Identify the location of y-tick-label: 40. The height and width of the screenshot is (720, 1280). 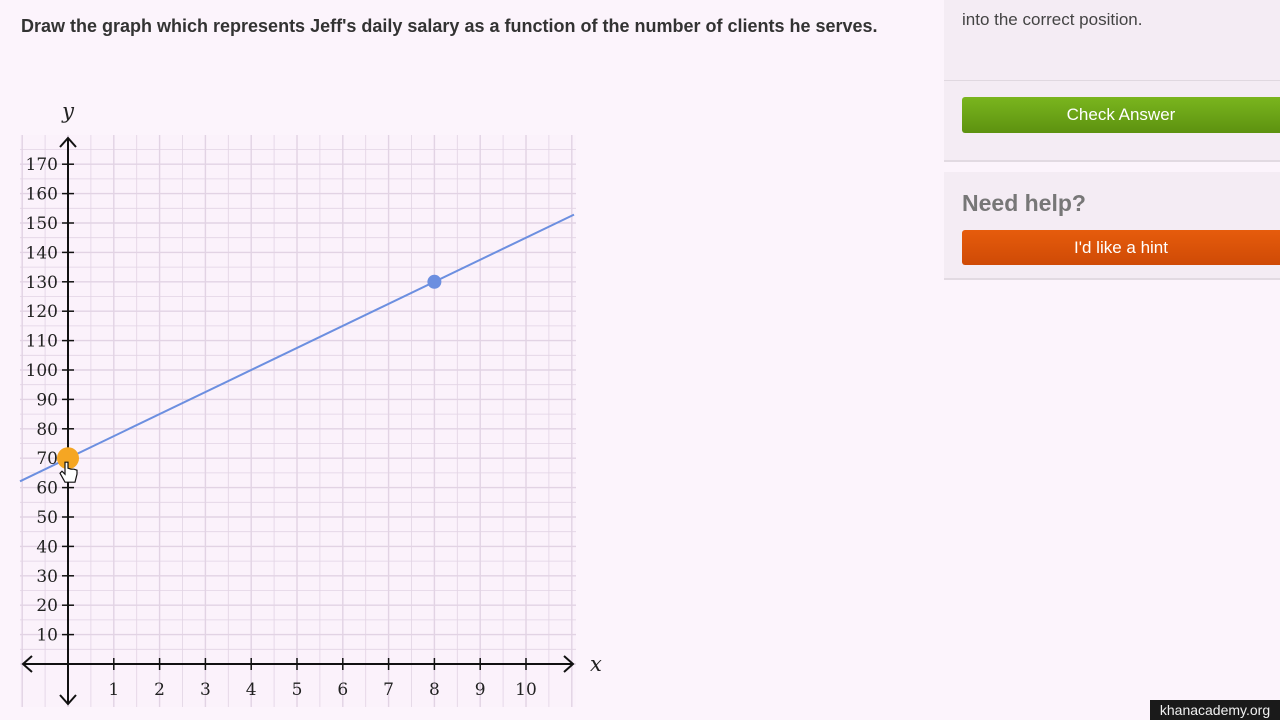
(47, 547).